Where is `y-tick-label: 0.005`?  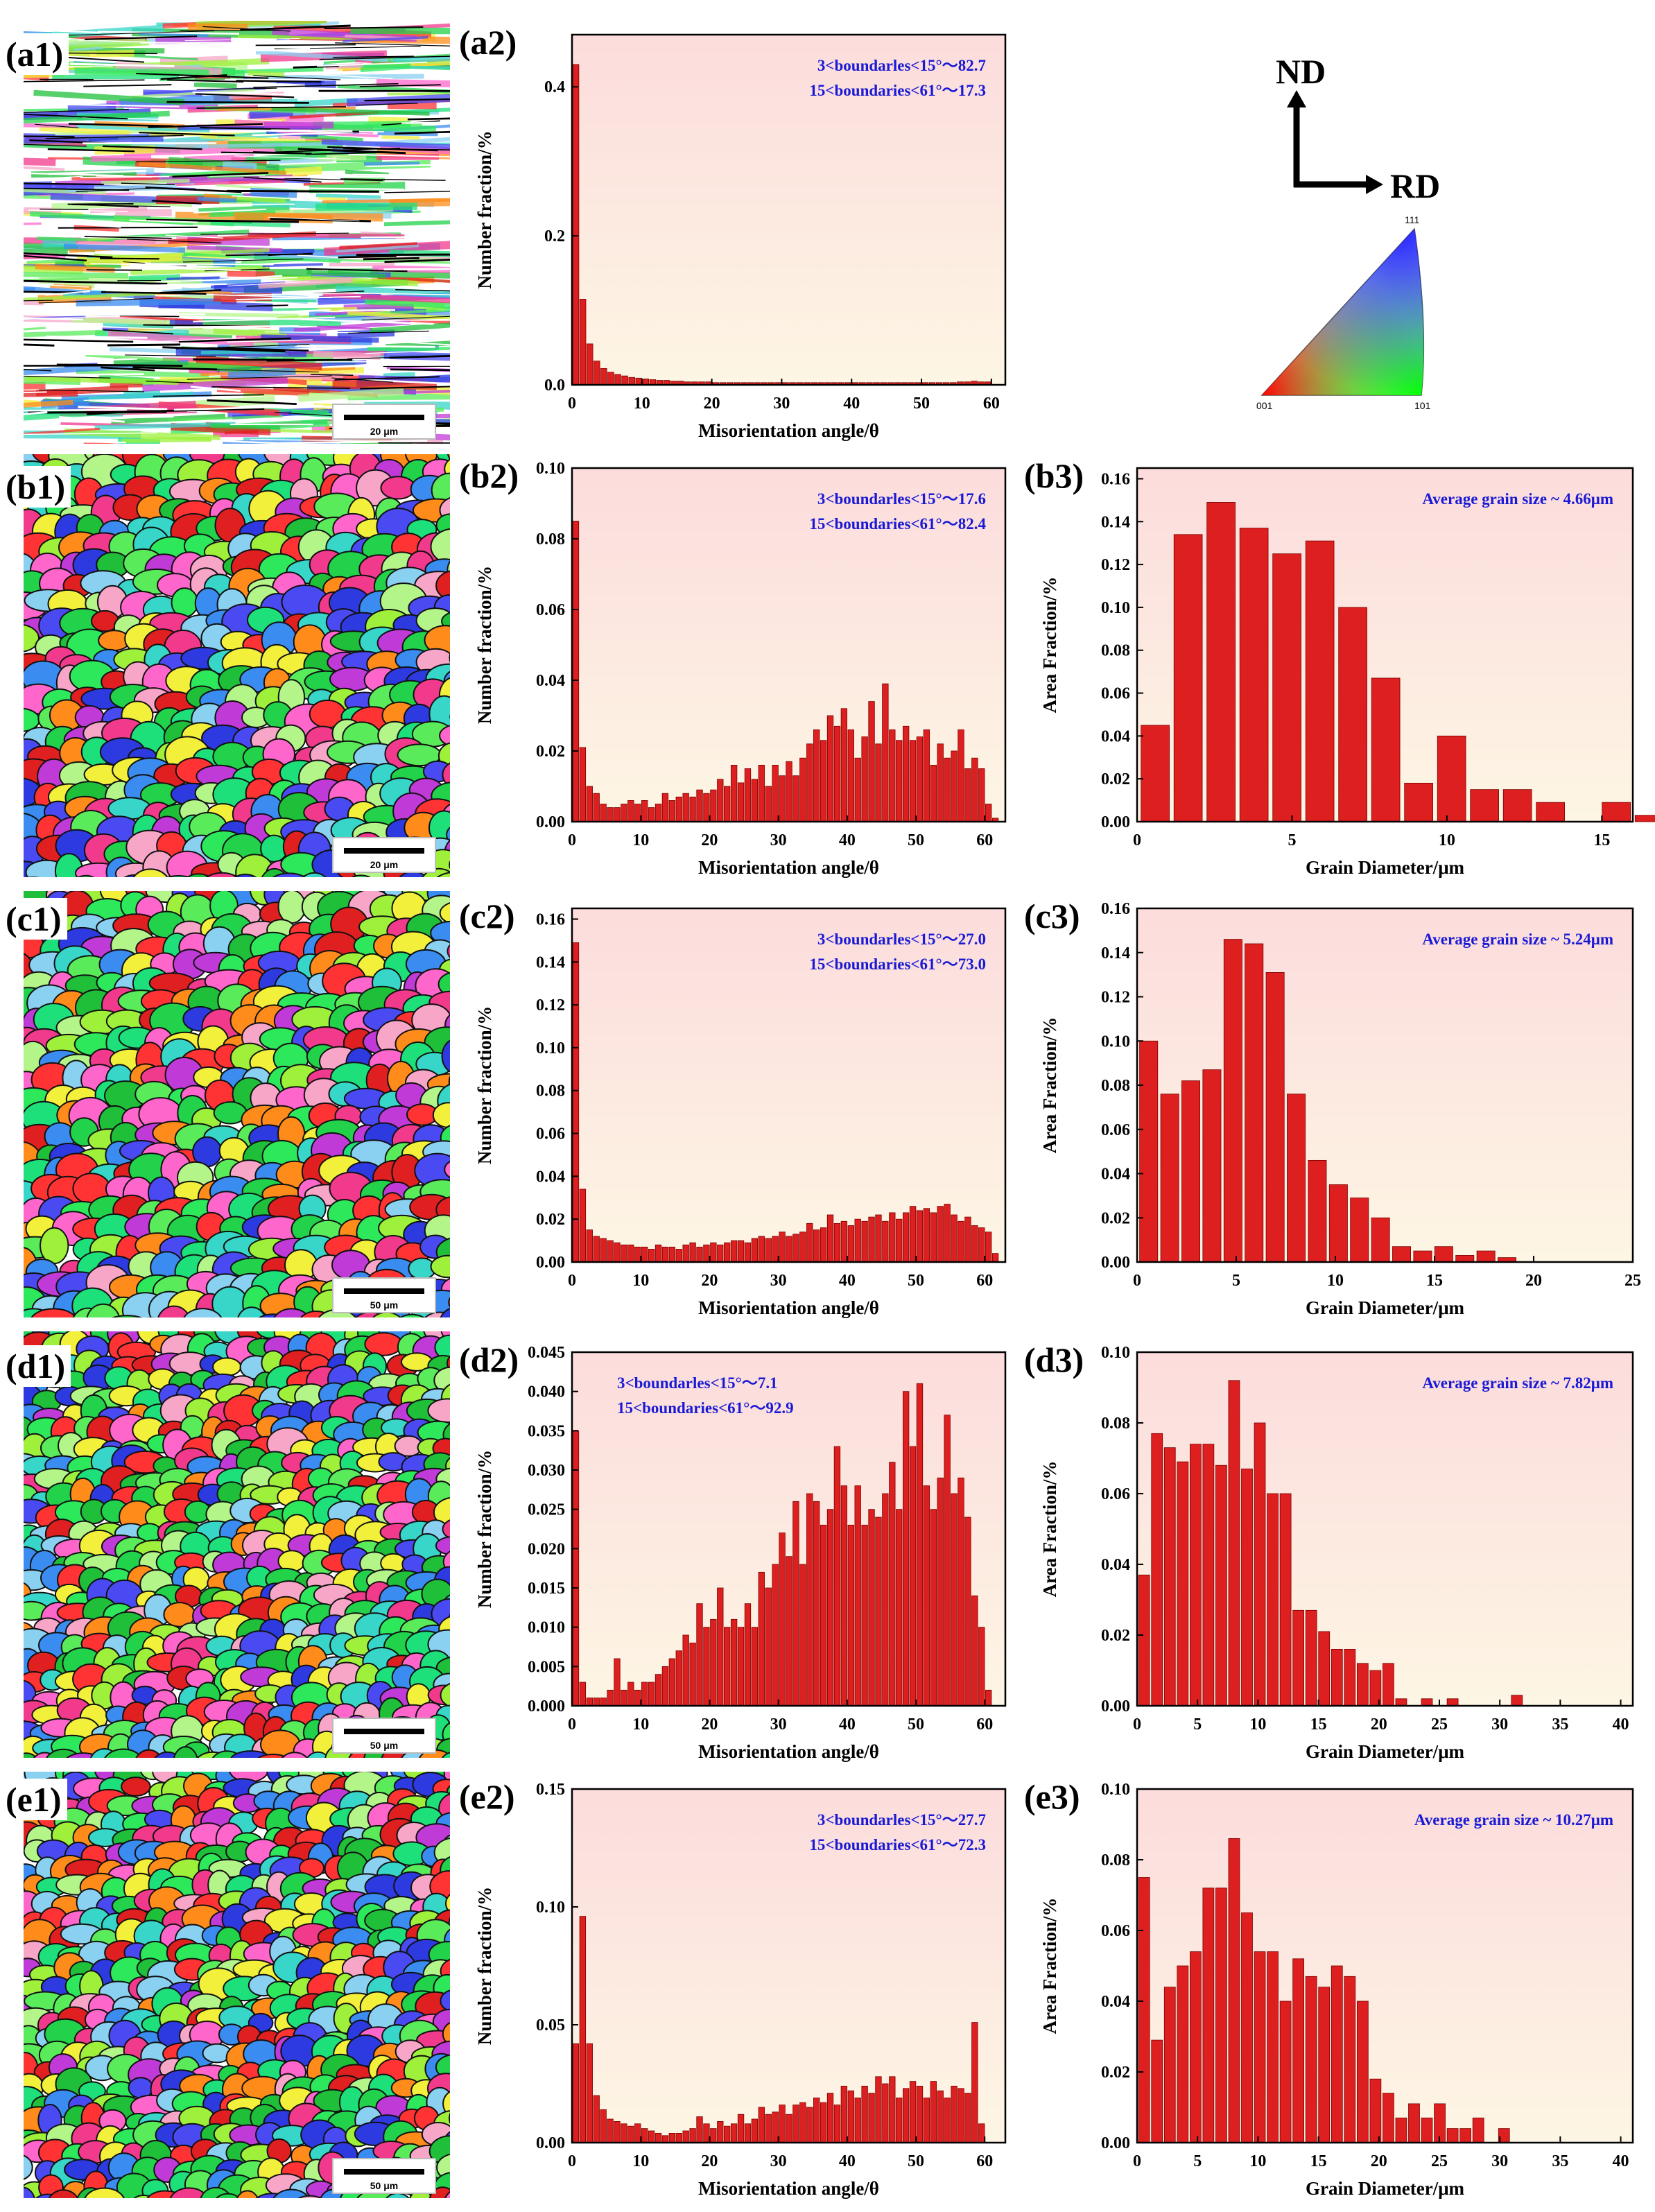
y-tick-label: 0.005 is located at coordinates (546, 1667).